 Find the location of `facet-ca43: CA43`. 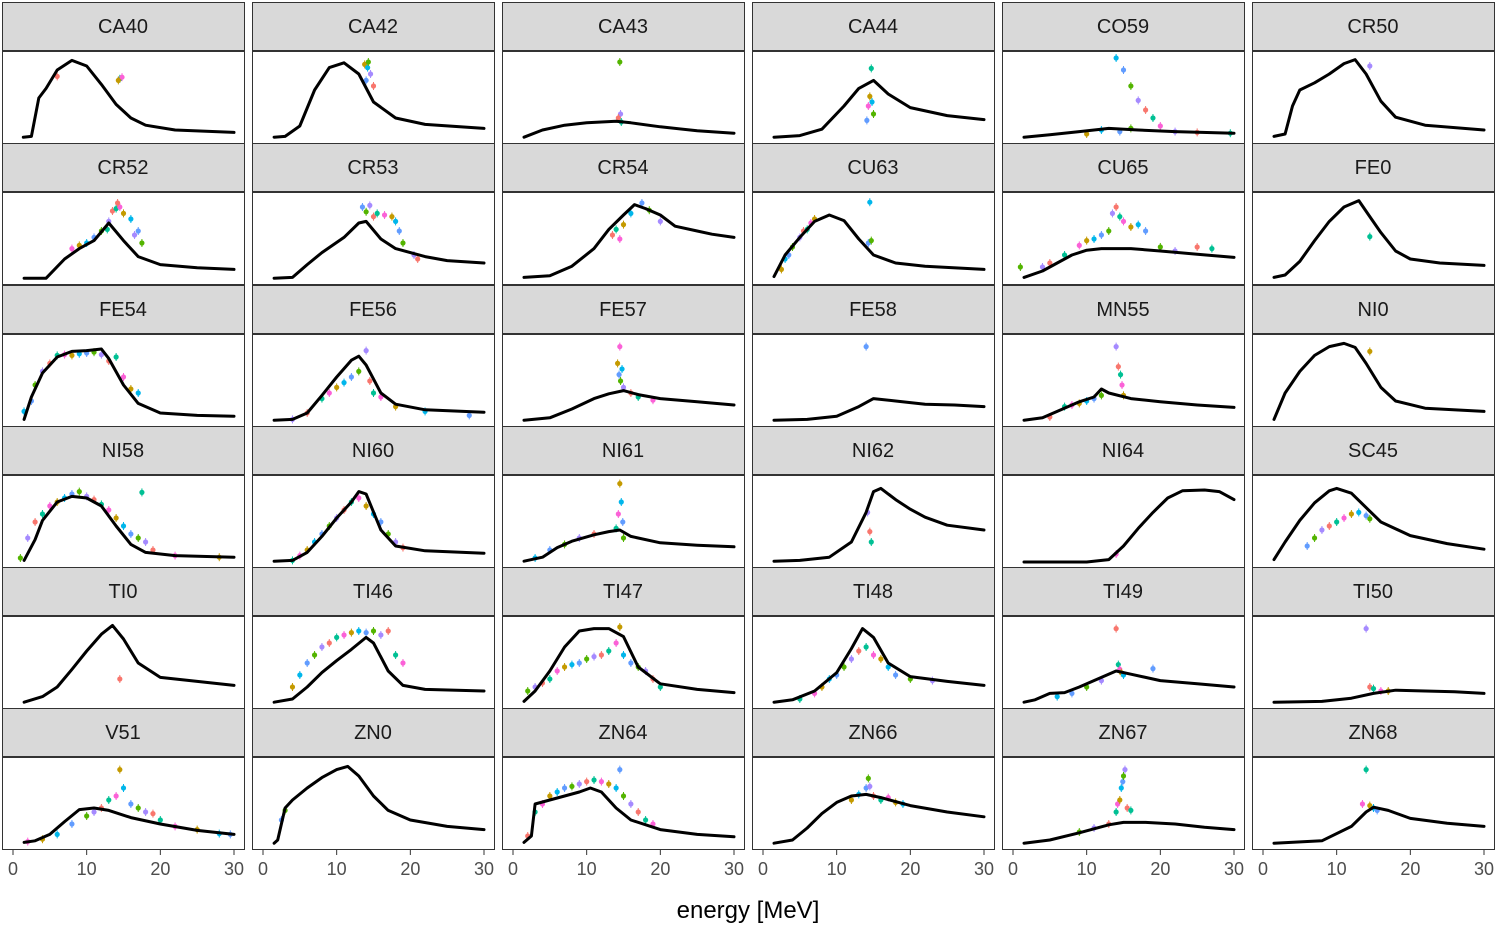

facet-ca43: CA43 is located at coordinates (623, 73).